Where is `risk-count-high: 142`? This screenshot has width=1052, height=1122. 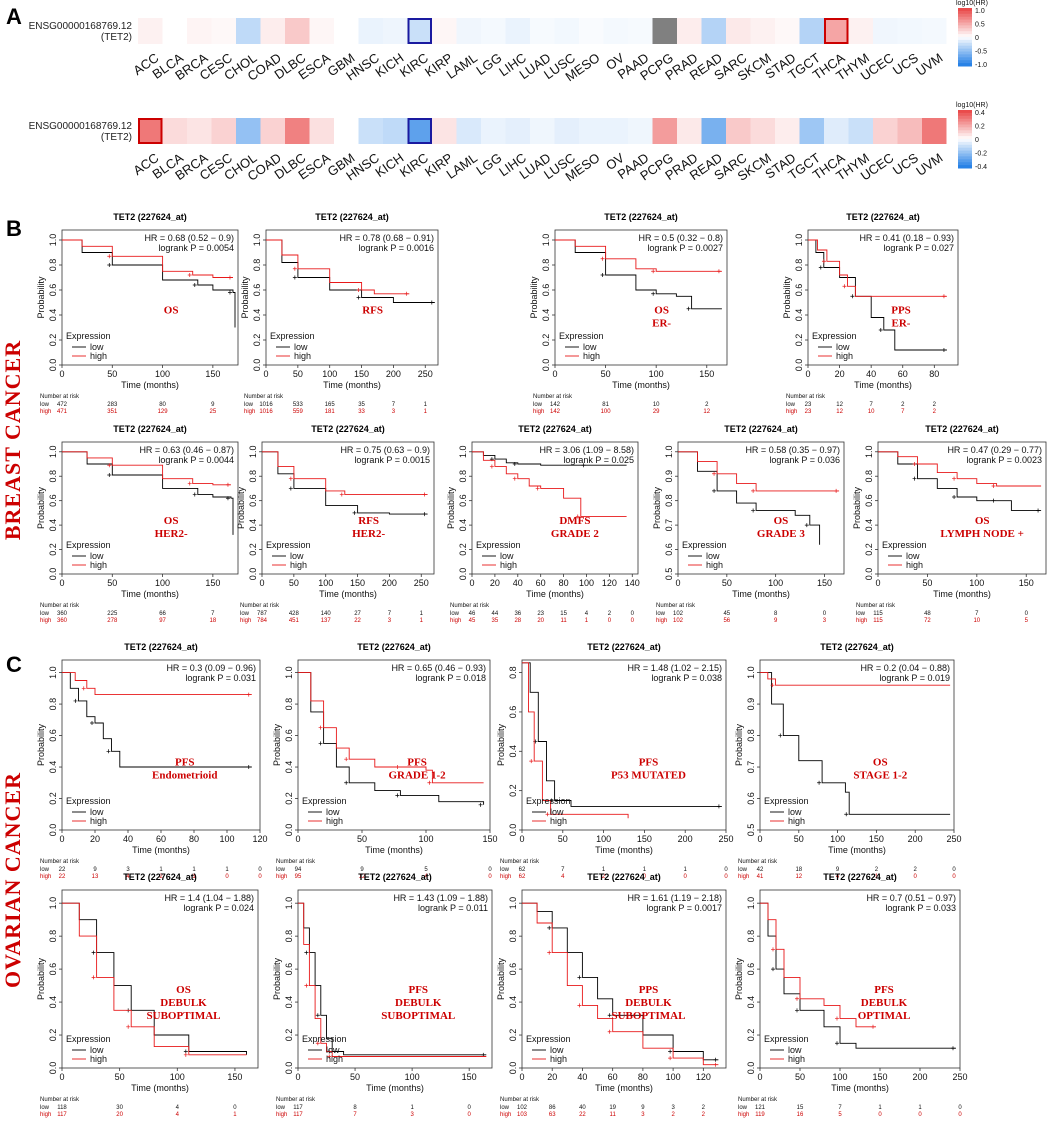 risk-count-high: 142 is located at coordinates (555, 412).